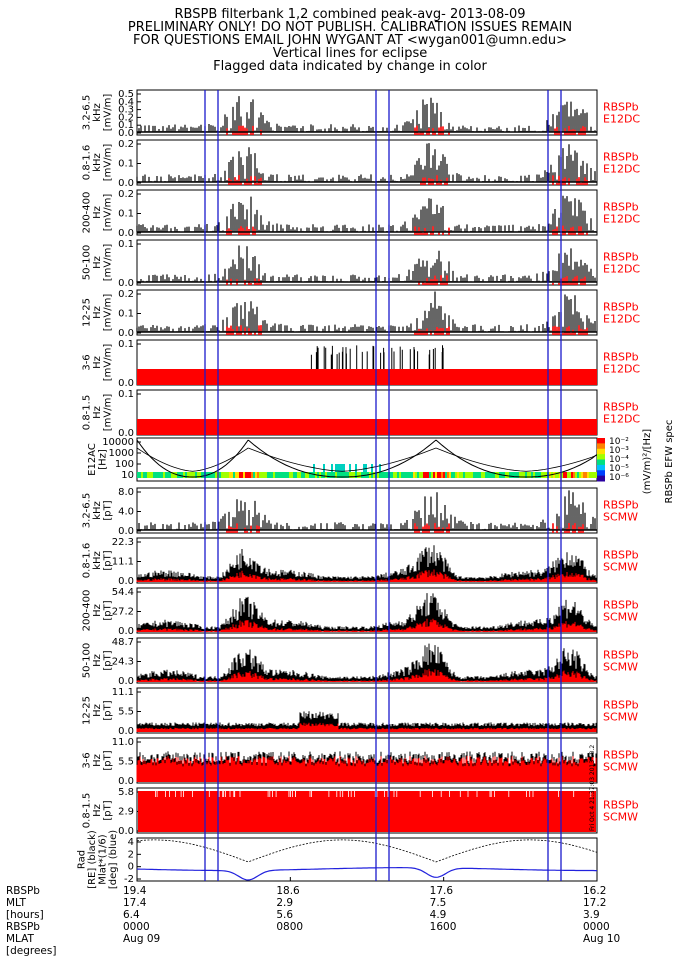 This screenshot has height=957, width=700. What do you see at coordinates (135, 903) in the screenshot?
I see `ephemeris-value: 17.4` at bounding box center [135, 903].